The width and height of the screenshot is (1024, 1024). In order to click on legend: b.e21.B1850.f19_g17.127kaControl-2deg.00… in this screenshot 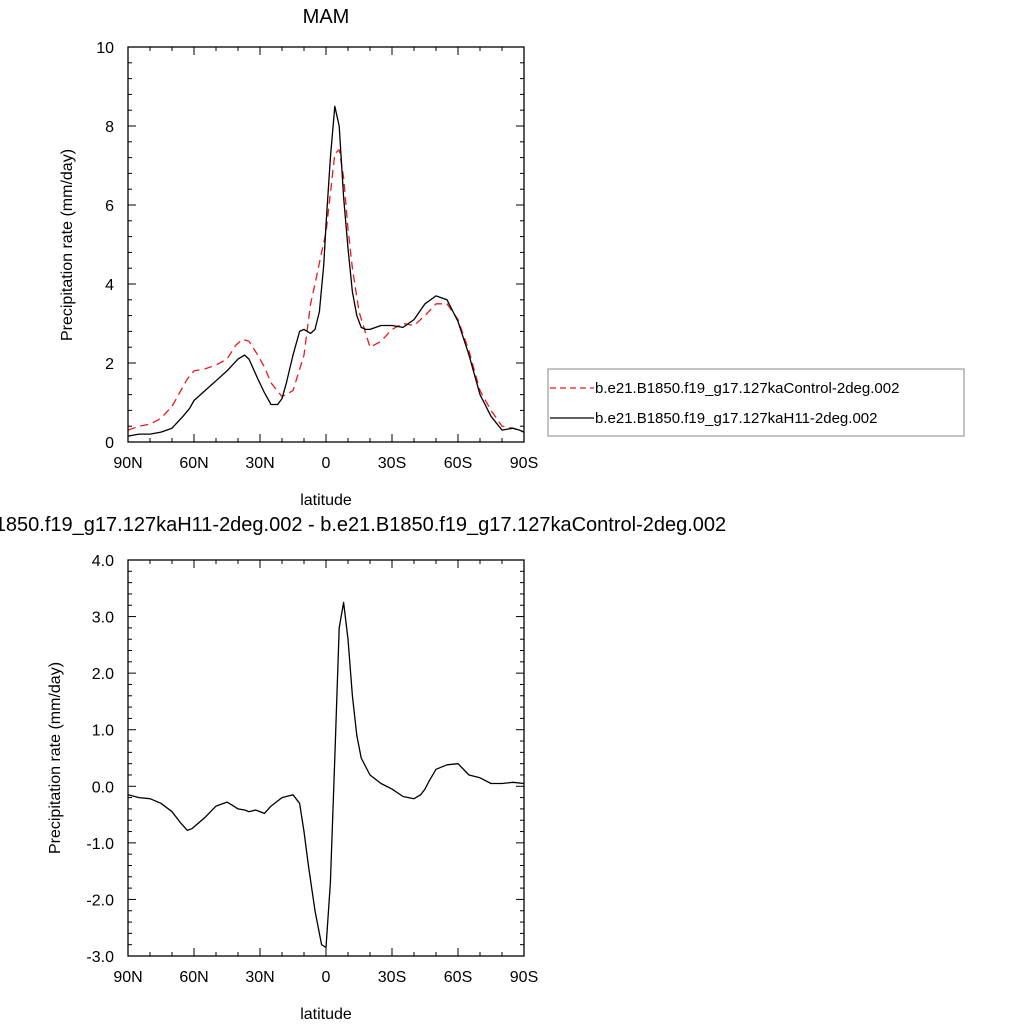, I will do `click(756, 402)`.